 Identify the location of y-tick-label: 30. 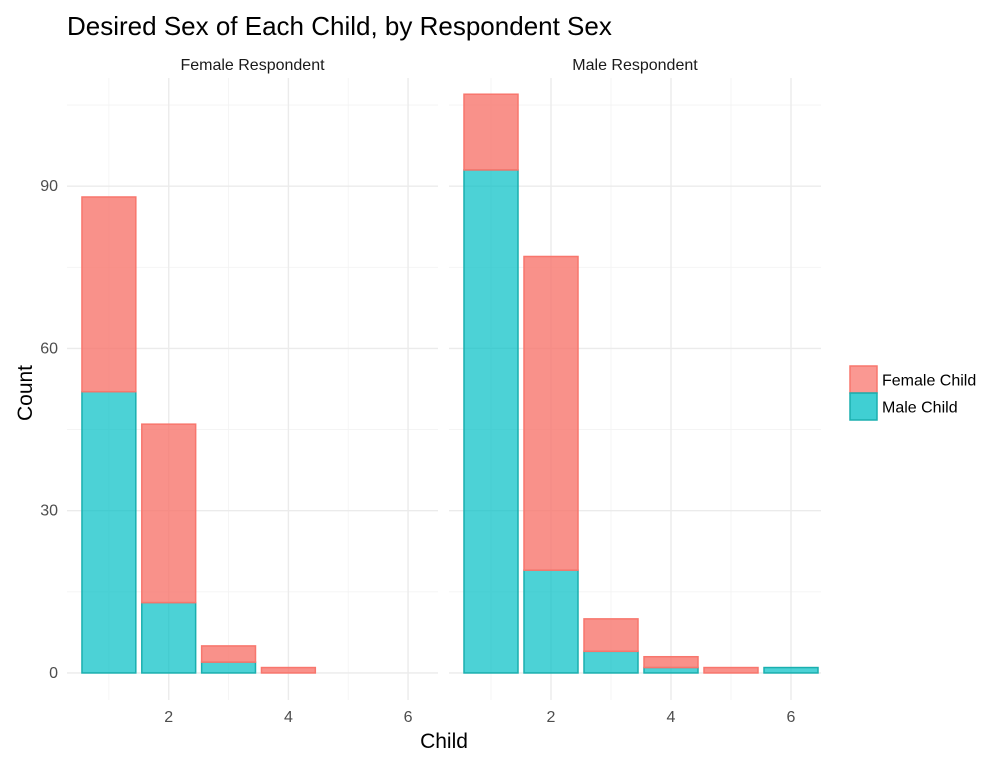
(49, 511).